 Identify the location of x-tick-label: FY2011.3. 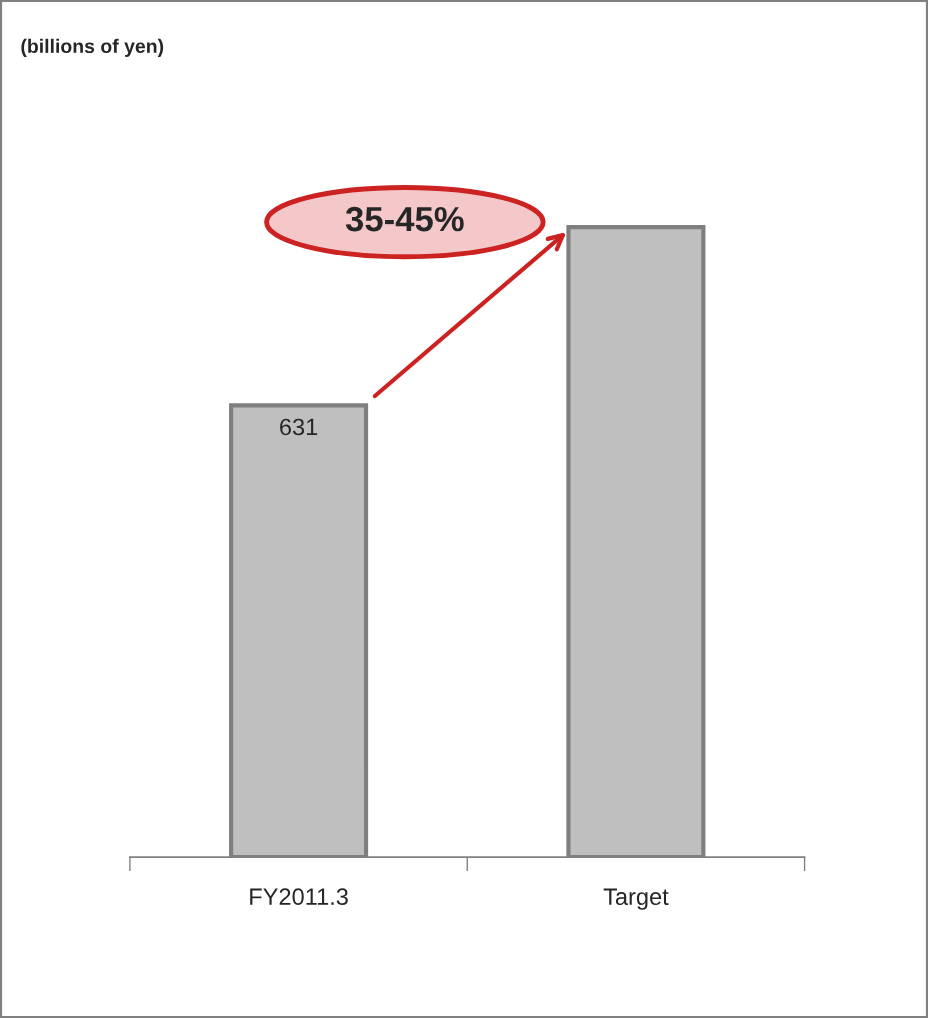
(299, 897).